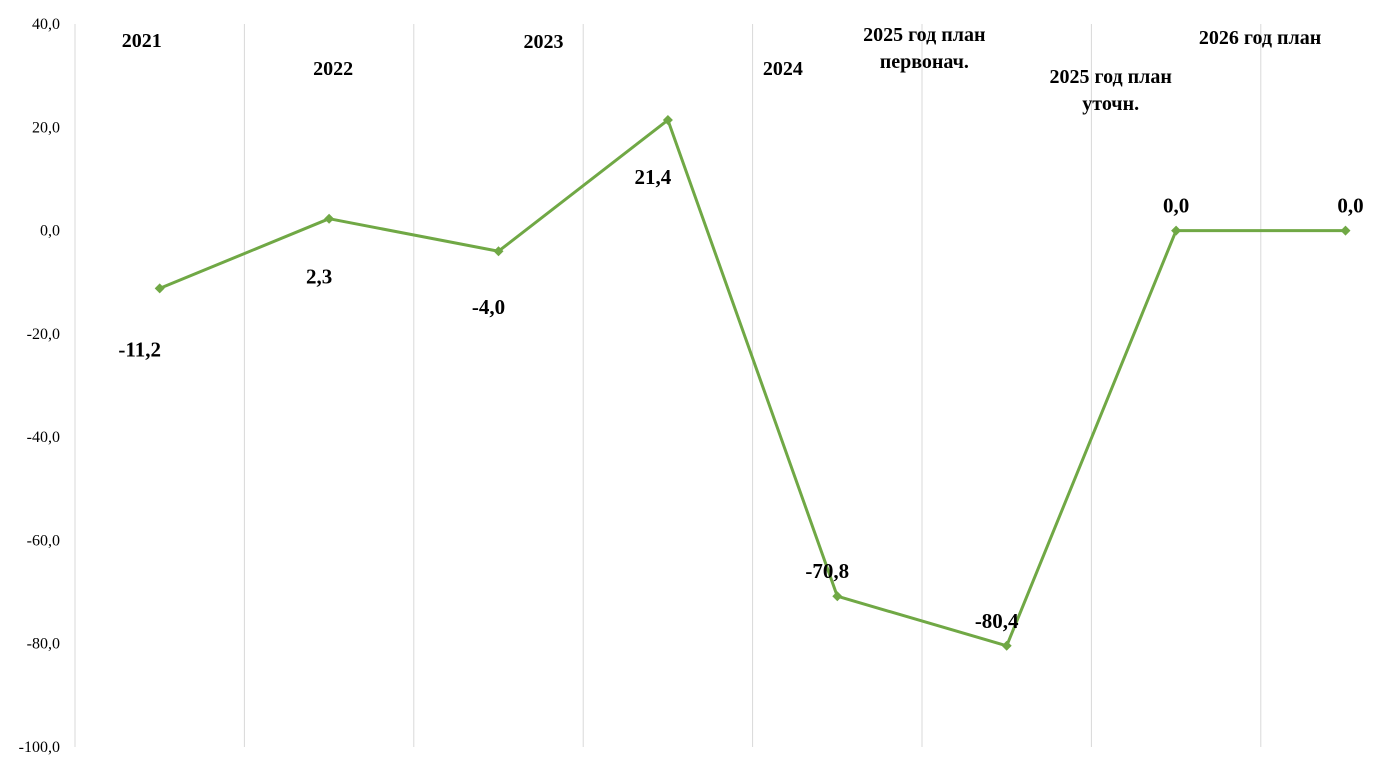  I want to click on y-tick-label: -40,0, so click(43, 437).